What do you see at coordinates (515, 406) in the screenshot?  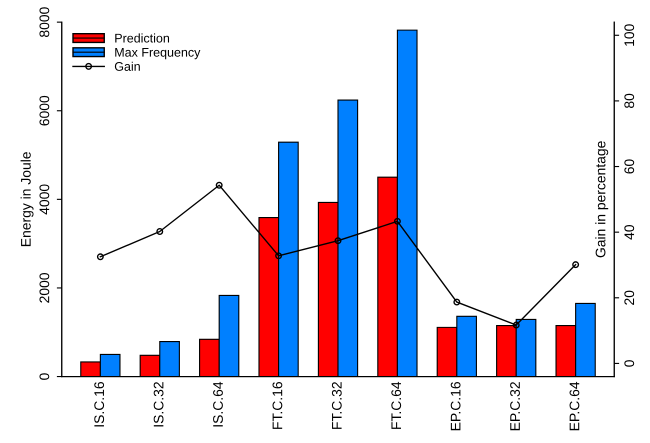 I see `x-tick-label: EP.C.32` at bounding box center [515, 406].